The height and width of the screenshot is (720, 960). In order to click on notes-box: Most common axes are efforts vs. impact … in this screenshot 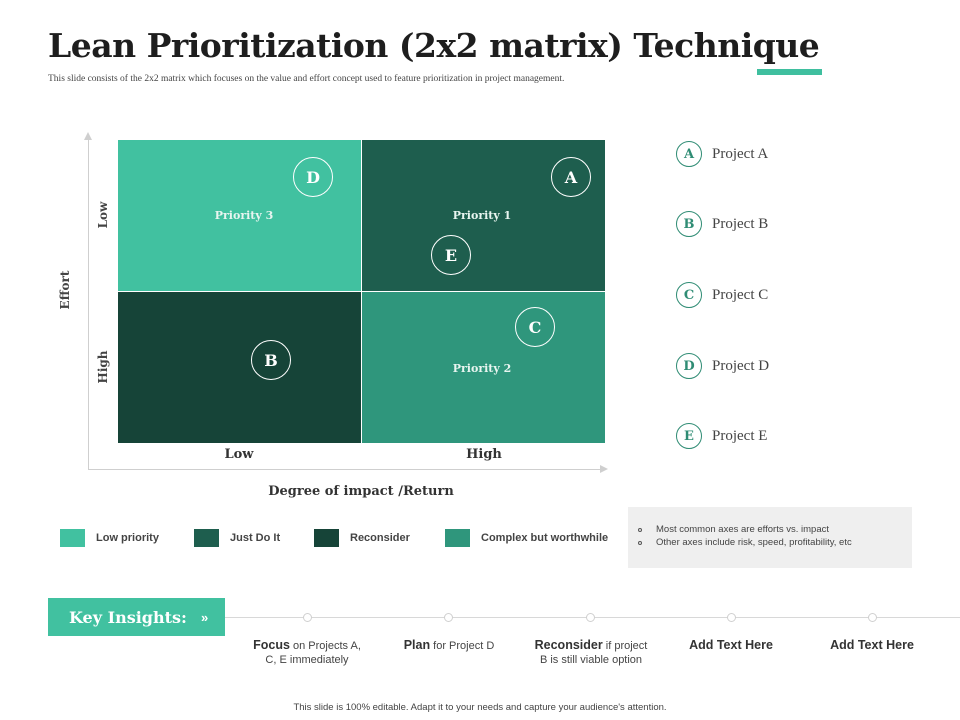, I will do `click(770, 537)`.